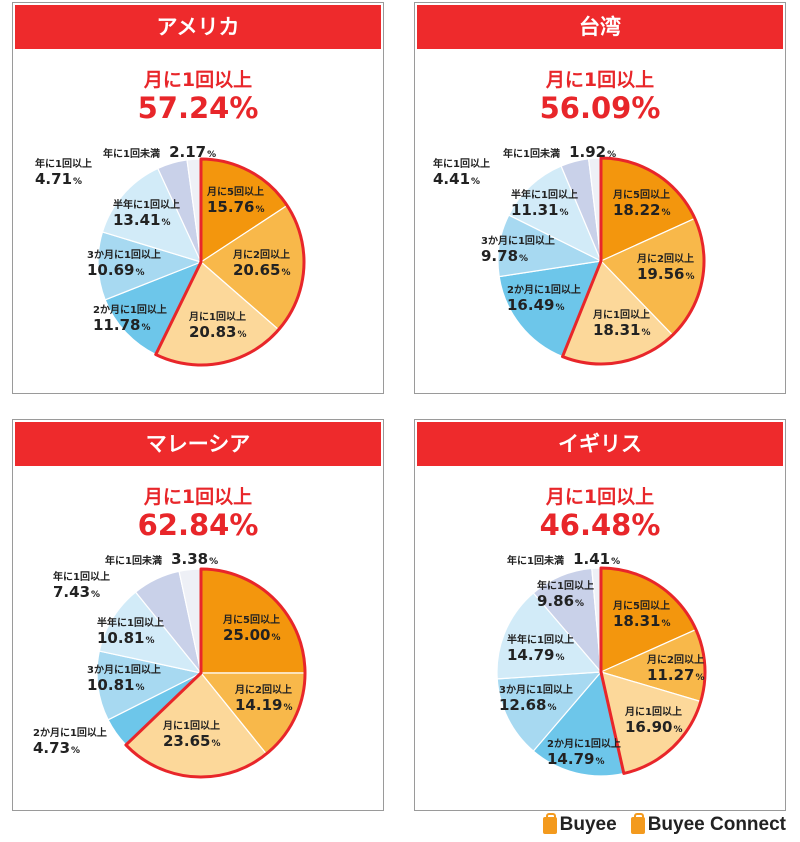  What do you see at coordinates (540, 649) in the screenshot?
I see `slice-label: 半年に1回以上 14.79%` at bounding box center [540, 649].